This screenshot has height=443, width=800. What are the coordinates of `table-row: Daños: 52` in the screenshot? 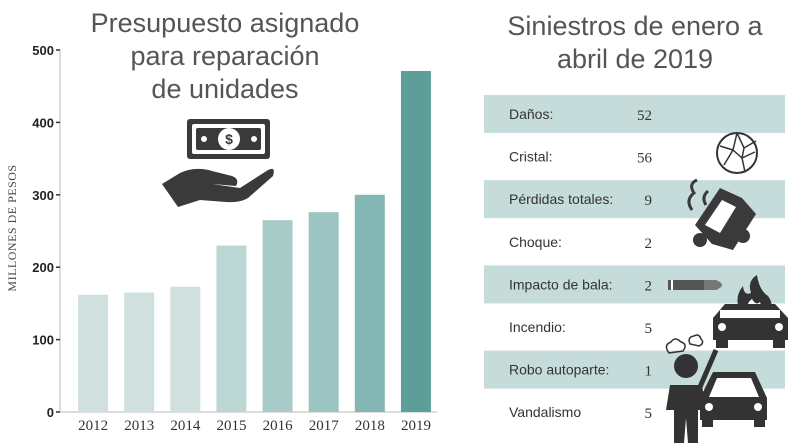 It's located at (634, 114).